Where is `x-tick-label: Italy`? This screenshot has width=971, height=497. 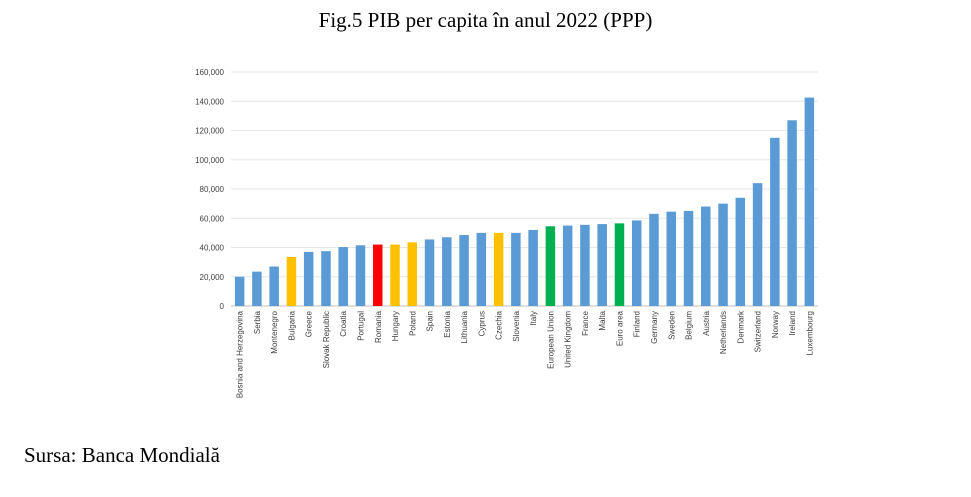
x-tick-label: Italy is located at coordinates (533, 318).